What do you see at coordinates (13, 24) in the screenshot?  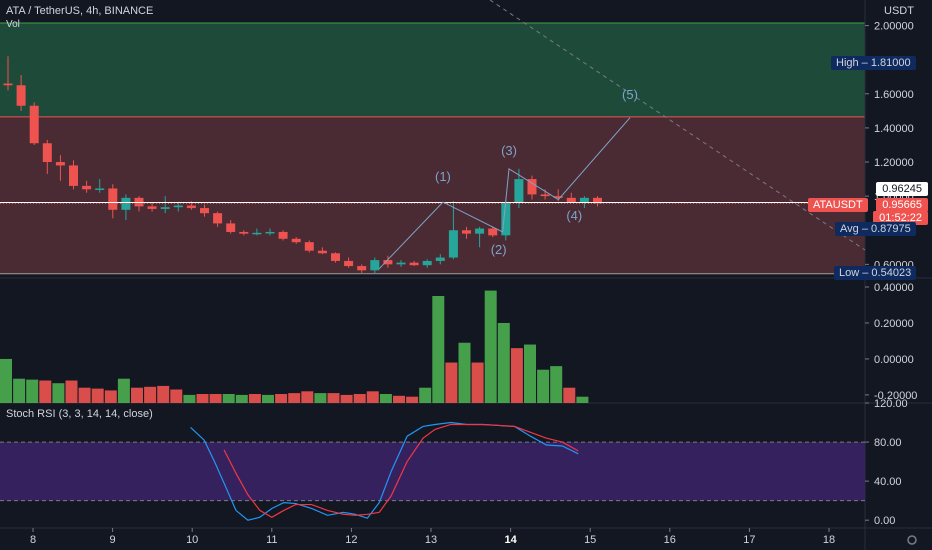 I see `volume-label: Vol` at bounding box center [13, 24].